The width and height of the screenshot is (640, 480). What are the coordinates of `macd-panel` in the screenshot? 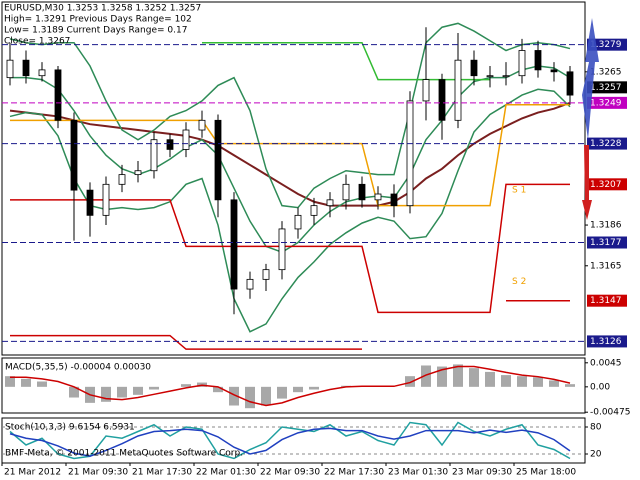 It's located at (293, 385).